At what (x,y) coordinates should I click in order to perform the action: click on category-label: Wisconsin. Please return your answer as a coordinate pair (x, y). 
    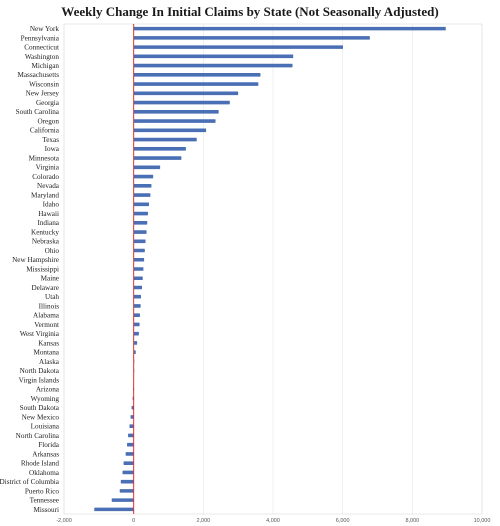
    Looking at the image, I should click on (44, 84).